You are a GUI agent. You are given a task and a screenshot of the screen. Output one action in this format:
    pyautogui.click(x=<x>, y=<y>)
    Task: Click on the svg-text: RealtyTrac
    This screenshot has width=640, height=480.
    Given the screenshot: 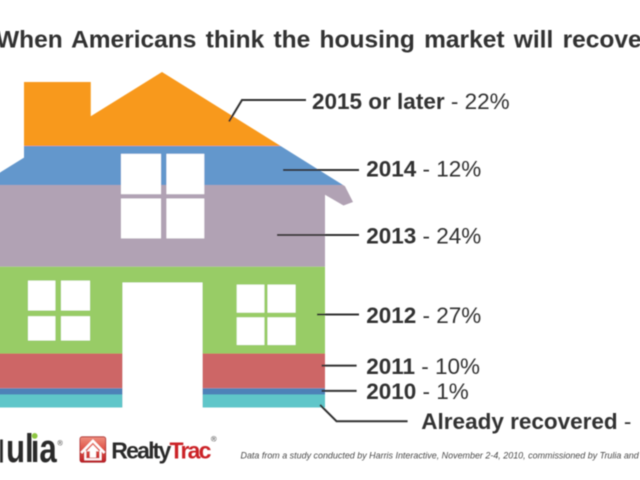 What is the action you would take?
    pyautogui.click(x=161, y=451)
    